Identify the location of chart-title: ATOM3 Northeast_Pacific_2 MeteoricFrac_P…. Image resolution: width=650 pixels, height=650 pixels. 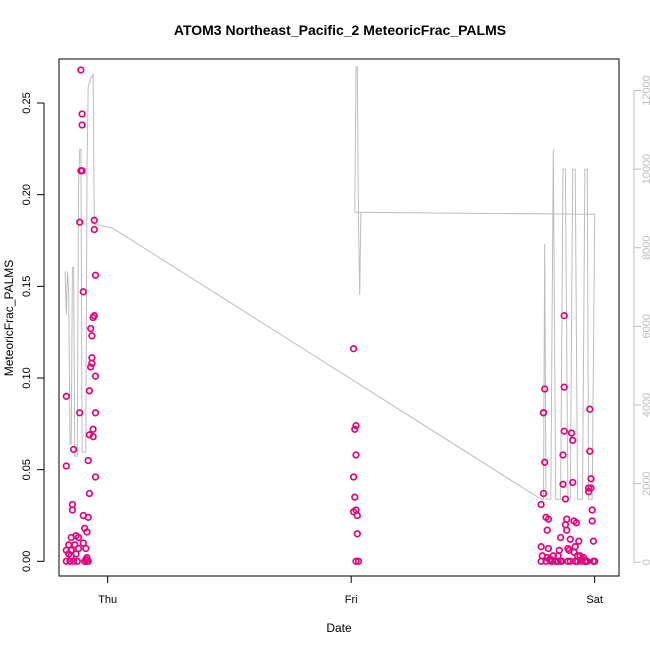
(340, 30).